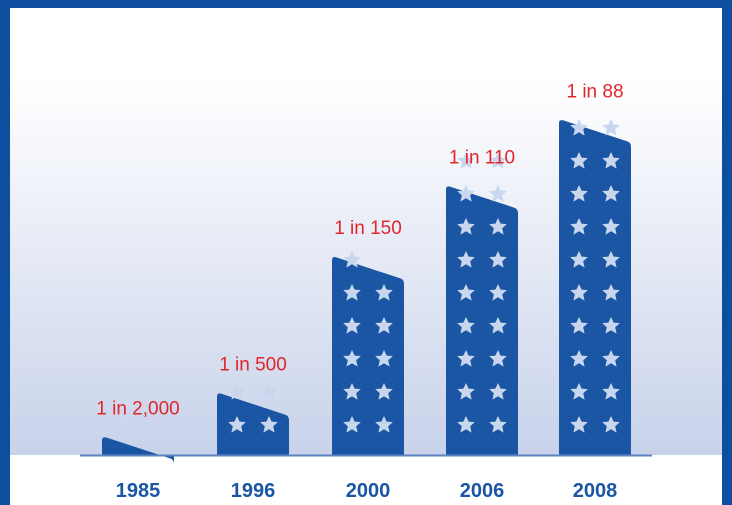 The height and width of the screenshot is (505, 732). I want to click on year-label-1996: 1996, so click(253, 491).